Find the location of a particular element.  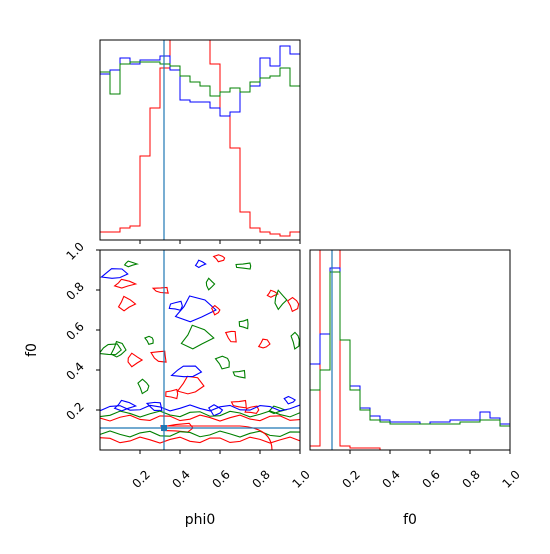

y-axis-label-f0: f0 is located at coordinates (32, 350).